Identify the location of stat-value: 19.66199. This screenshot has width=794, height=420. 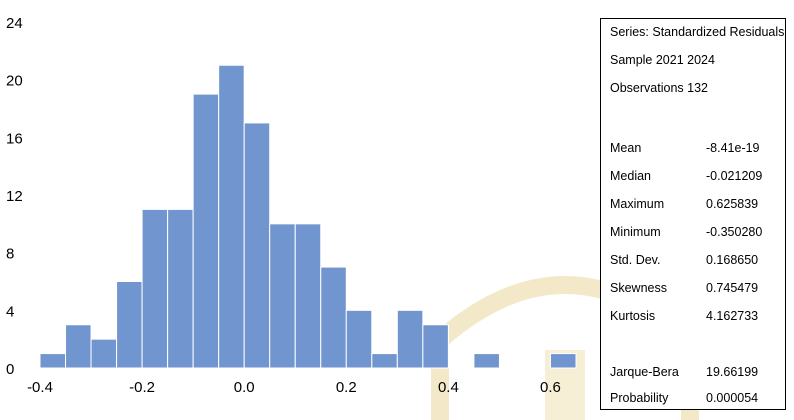
(732, 372).